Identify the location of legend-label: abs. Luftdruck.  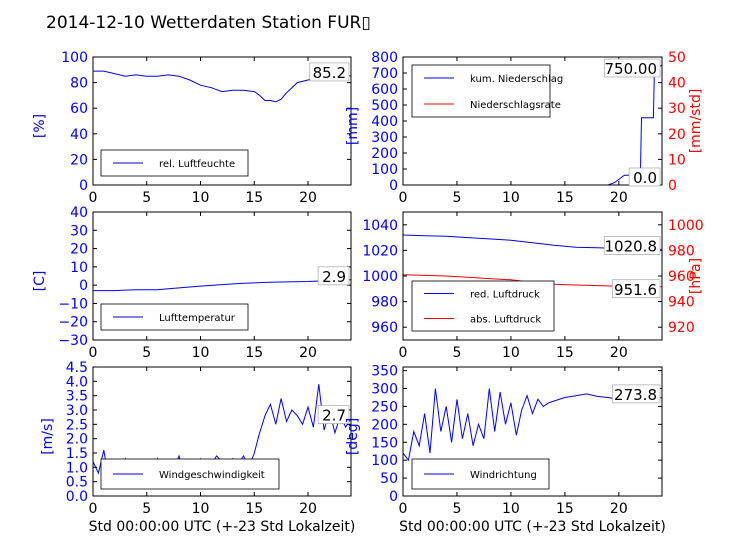
(505, 320).